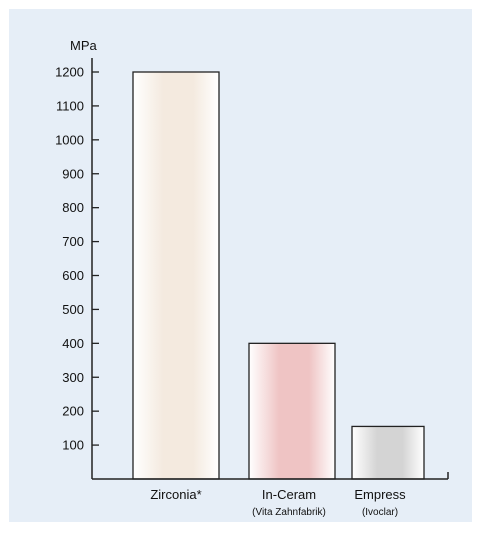 The width and height of the screenshot is (481, 536). Describe the element at coordinates (176, 275) in the screenshot. I see `bar-zirconia` at that location.